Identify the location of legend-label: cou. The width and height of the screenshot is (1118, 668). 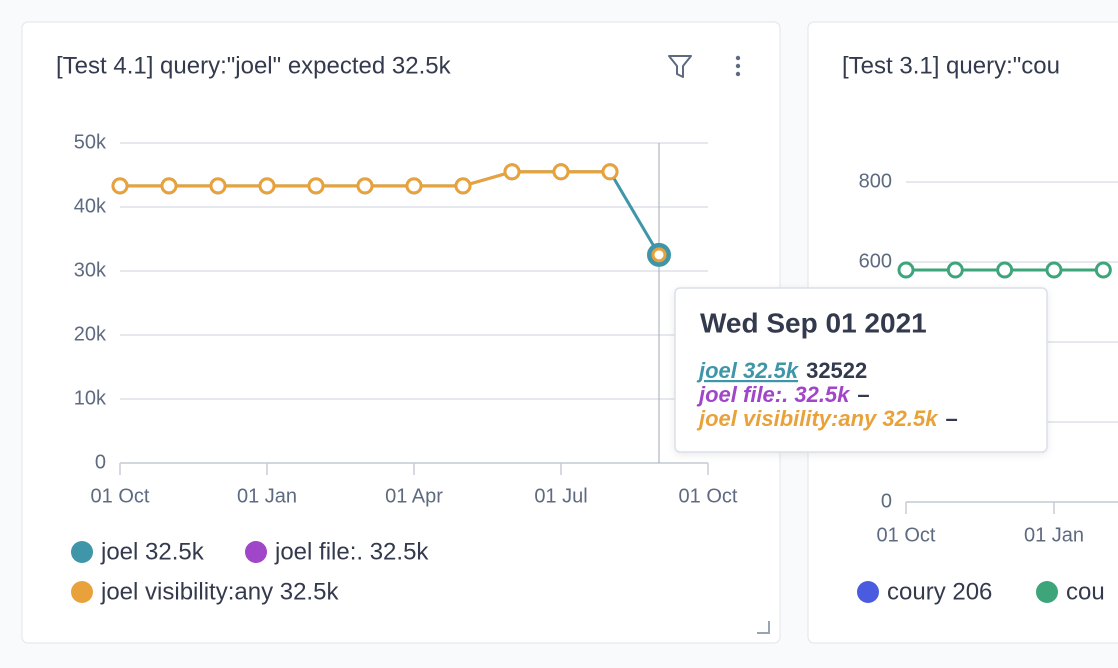
(1085, 591).